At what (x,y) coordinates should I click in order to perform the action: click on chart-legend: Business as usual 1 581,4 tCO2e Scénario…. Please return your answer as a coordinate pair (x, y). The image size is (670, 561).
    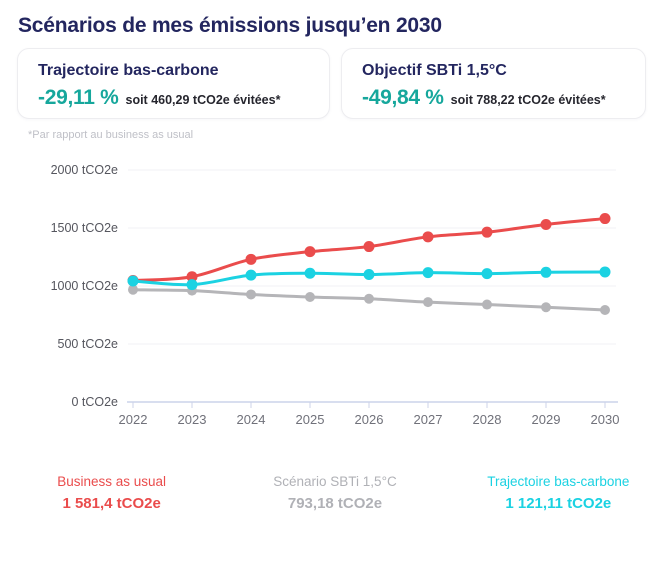
    Looking at the image, I should click on (335, 493).